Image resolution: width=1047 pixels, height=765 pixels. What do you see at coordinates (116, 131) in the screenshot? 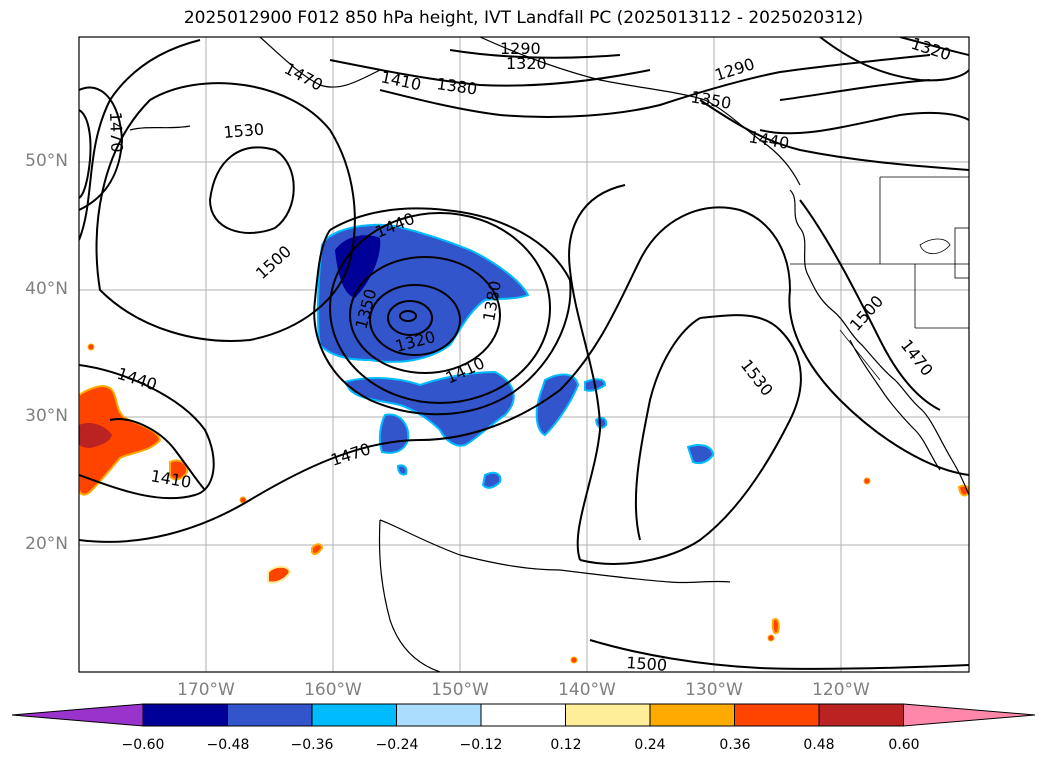
I see `contour-label: 1470` at bounding box center [116, 131].